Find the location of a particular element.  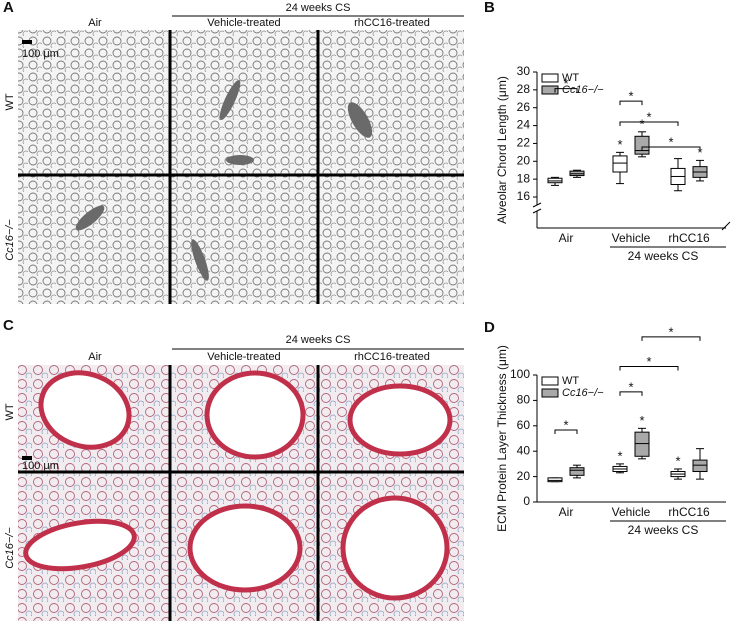

panel-label: B is located at coordinates (489, 8).